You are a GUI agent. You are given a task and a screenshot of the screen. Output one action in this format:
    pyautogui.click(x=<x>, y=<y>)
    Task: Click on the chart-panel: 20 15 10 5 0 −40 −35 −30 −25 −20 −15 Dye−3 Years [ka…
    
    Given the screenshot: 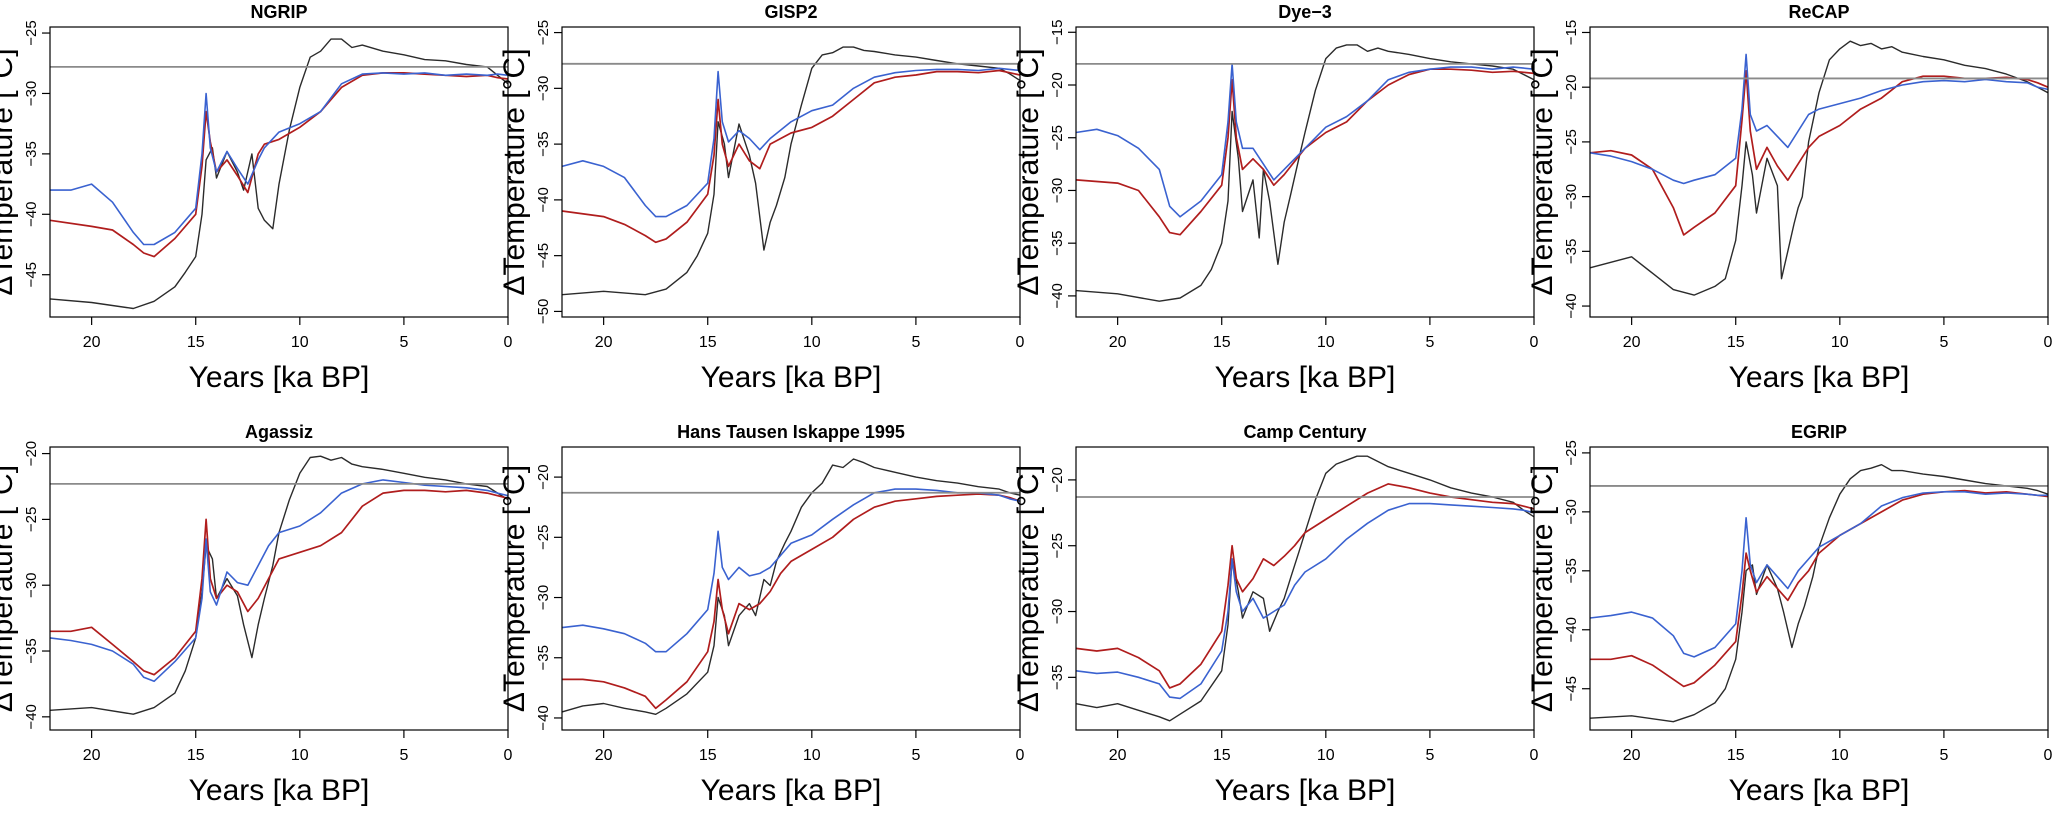 What is the action you would take?
    pyautogui.click(x=1275, y=198)
    